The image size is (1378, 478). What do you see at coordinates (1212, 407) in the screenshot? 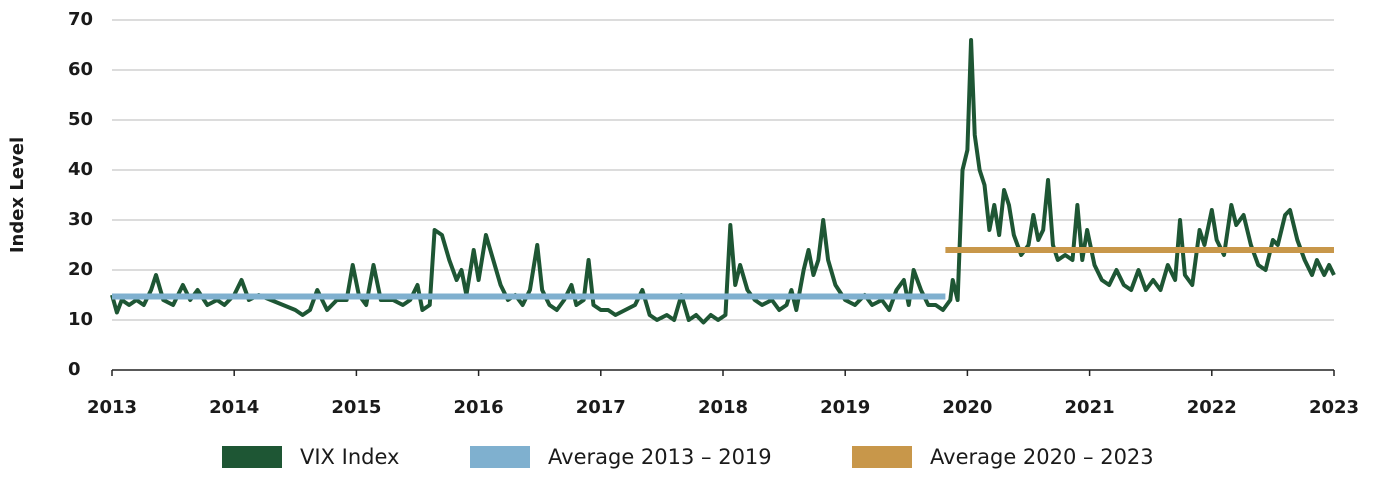
I see `x-tick-label: 2022` at bounding box center [1212, 407].